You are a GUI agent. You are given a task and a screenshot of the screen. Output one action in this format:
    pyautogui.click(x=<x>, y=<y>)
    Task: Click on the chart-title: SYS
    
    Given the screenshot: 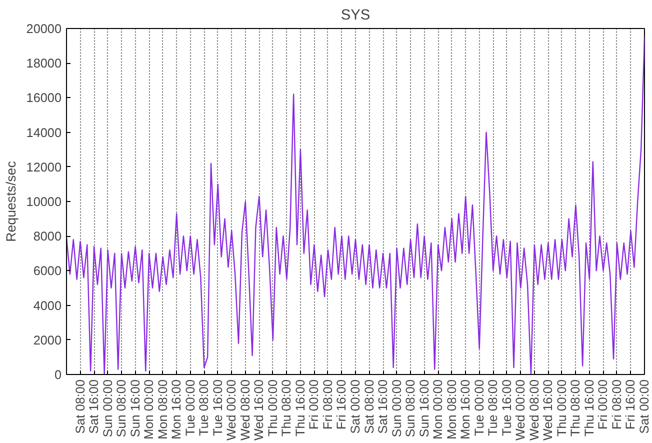 What is the action you would take?
    pyautogui.click(x=355, y=16)
    